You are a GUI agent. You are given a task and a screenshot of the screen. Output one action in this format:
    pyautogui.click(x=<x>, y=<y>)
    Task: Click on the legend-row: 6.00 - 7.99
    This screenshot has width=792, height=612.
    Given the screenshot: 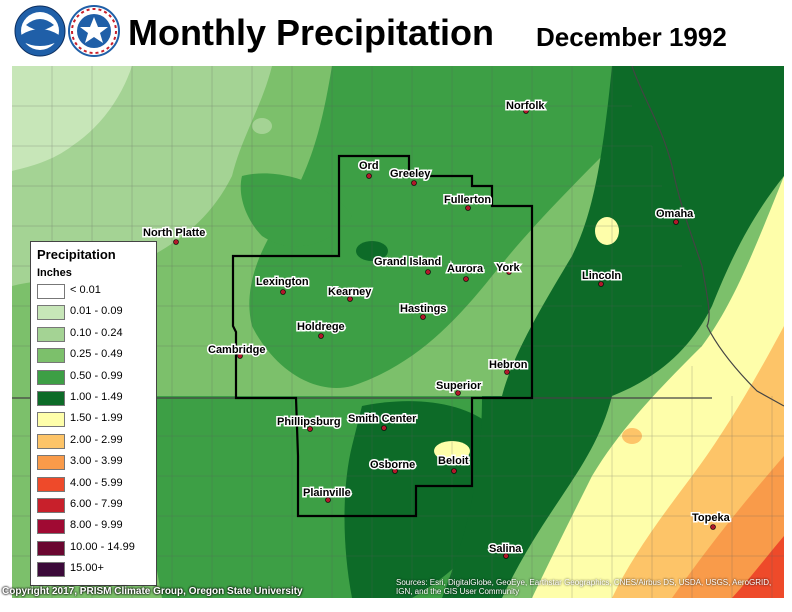 What is the action you would take?
    pyautogui.click(x=96, y=505)
    